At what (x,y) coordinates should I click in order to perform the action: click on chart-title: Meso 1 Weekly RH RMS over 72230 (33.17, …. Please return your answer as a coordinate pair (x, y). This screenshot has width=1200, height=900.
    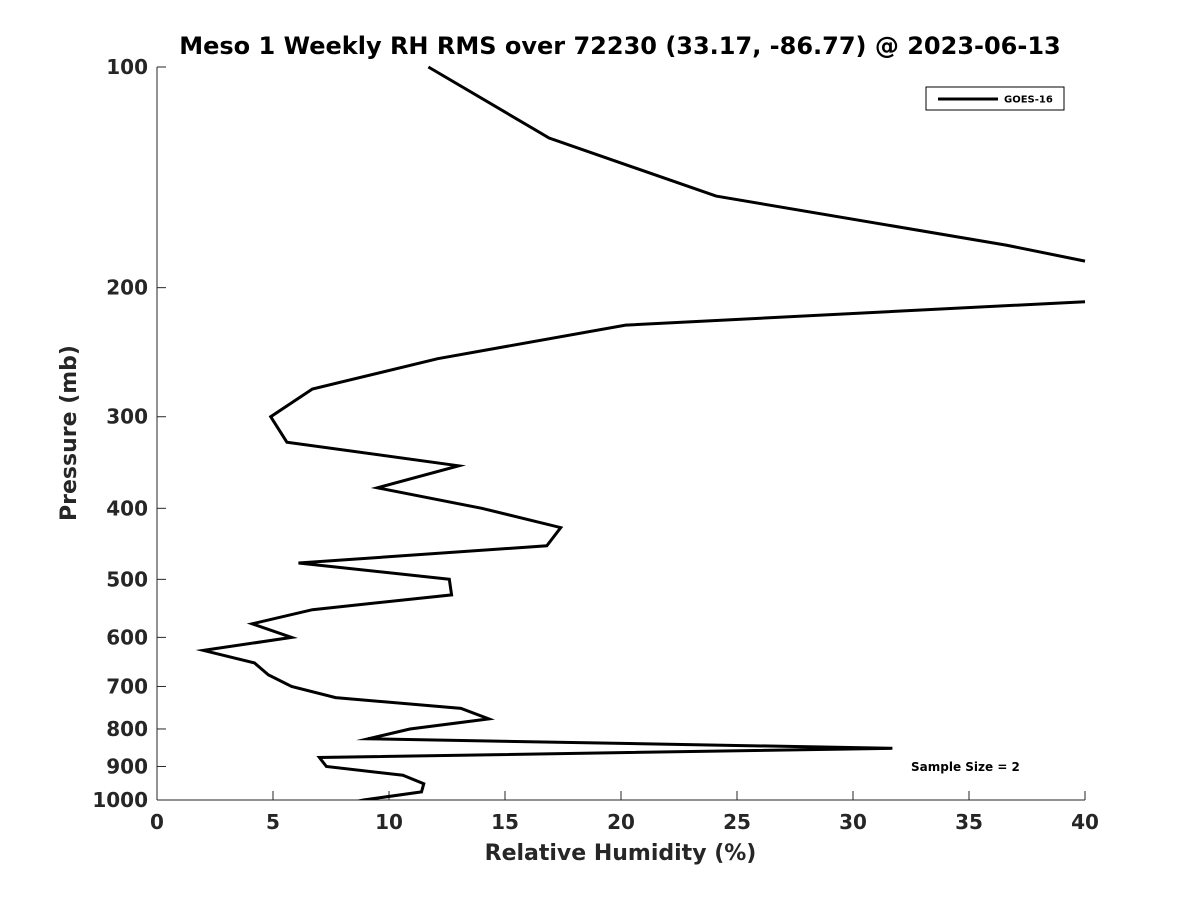
    Looking at the image, I should click on (620, 46).